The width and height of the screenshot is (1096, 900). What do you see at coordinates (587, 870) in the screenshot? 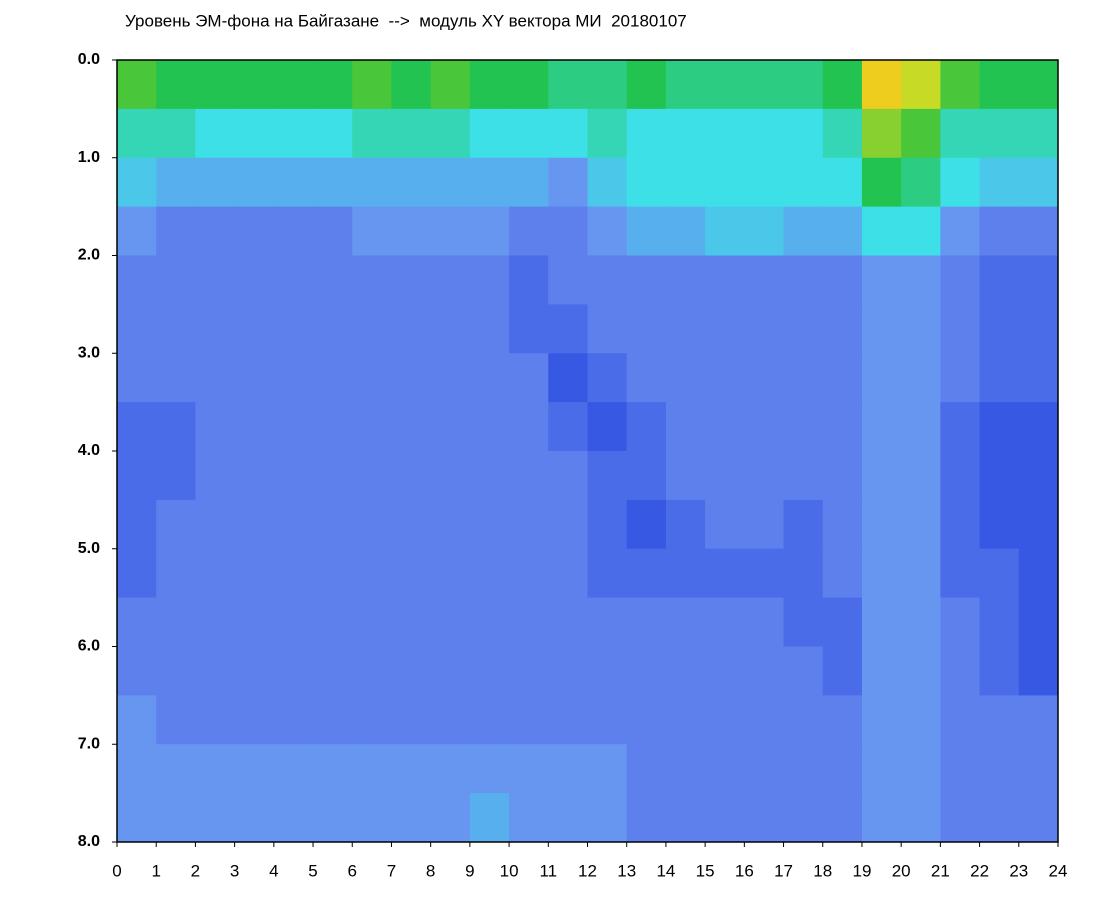
I see `x-tick-label: 12` at bounding box center [587, 870].